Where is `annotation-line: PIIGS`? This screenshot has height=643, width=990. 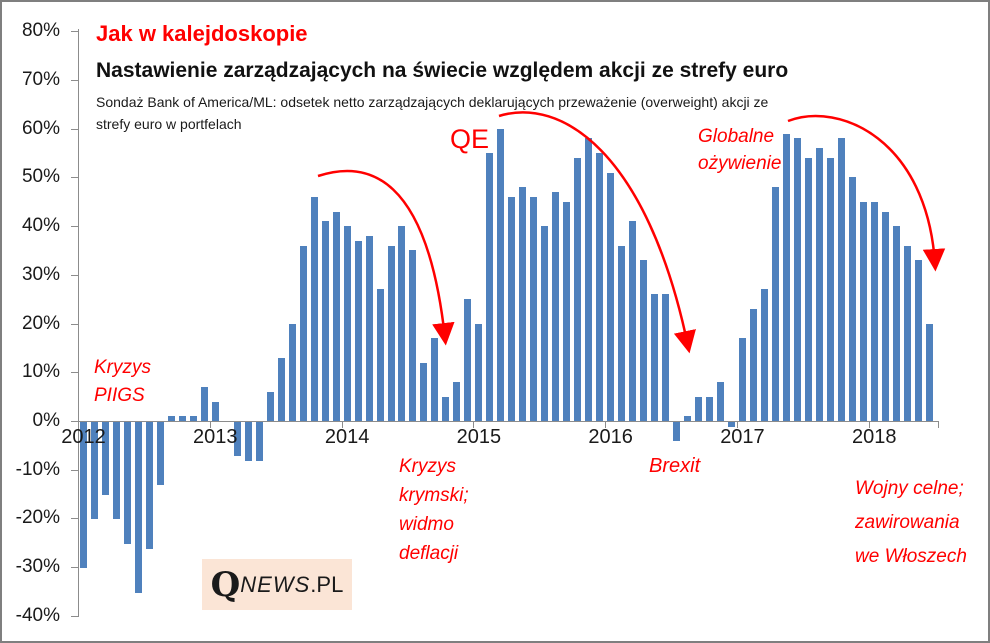
annotation-line: PIIGS is located at coordinates (119, 395).